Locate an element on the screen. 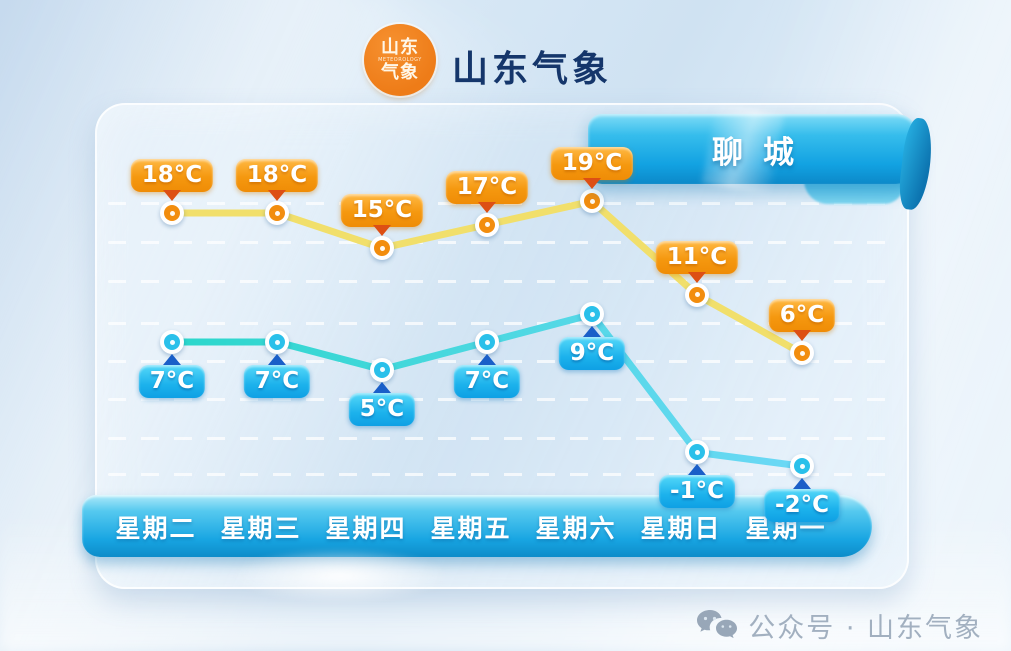  logo-text-bottom: 气象 is located at coordinates (400, 72).